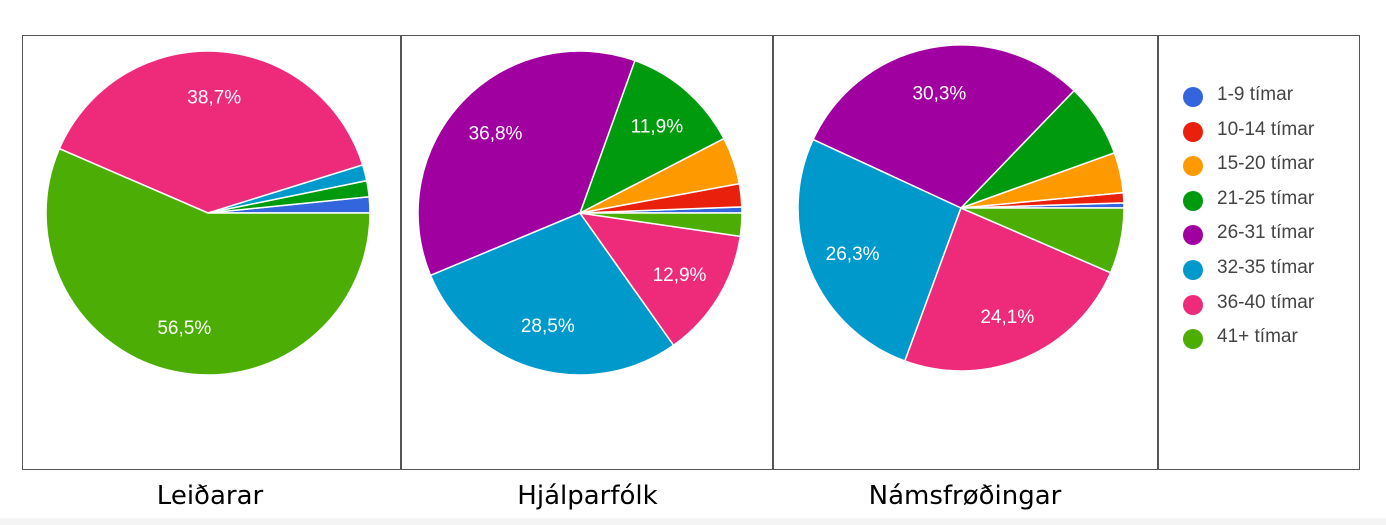 This screenshot has width=1386, height=525. What do you see at coordinates (657, 126) in the screenshot?
I see `slice-label: 11,9%` at bounding box center [657, 126].